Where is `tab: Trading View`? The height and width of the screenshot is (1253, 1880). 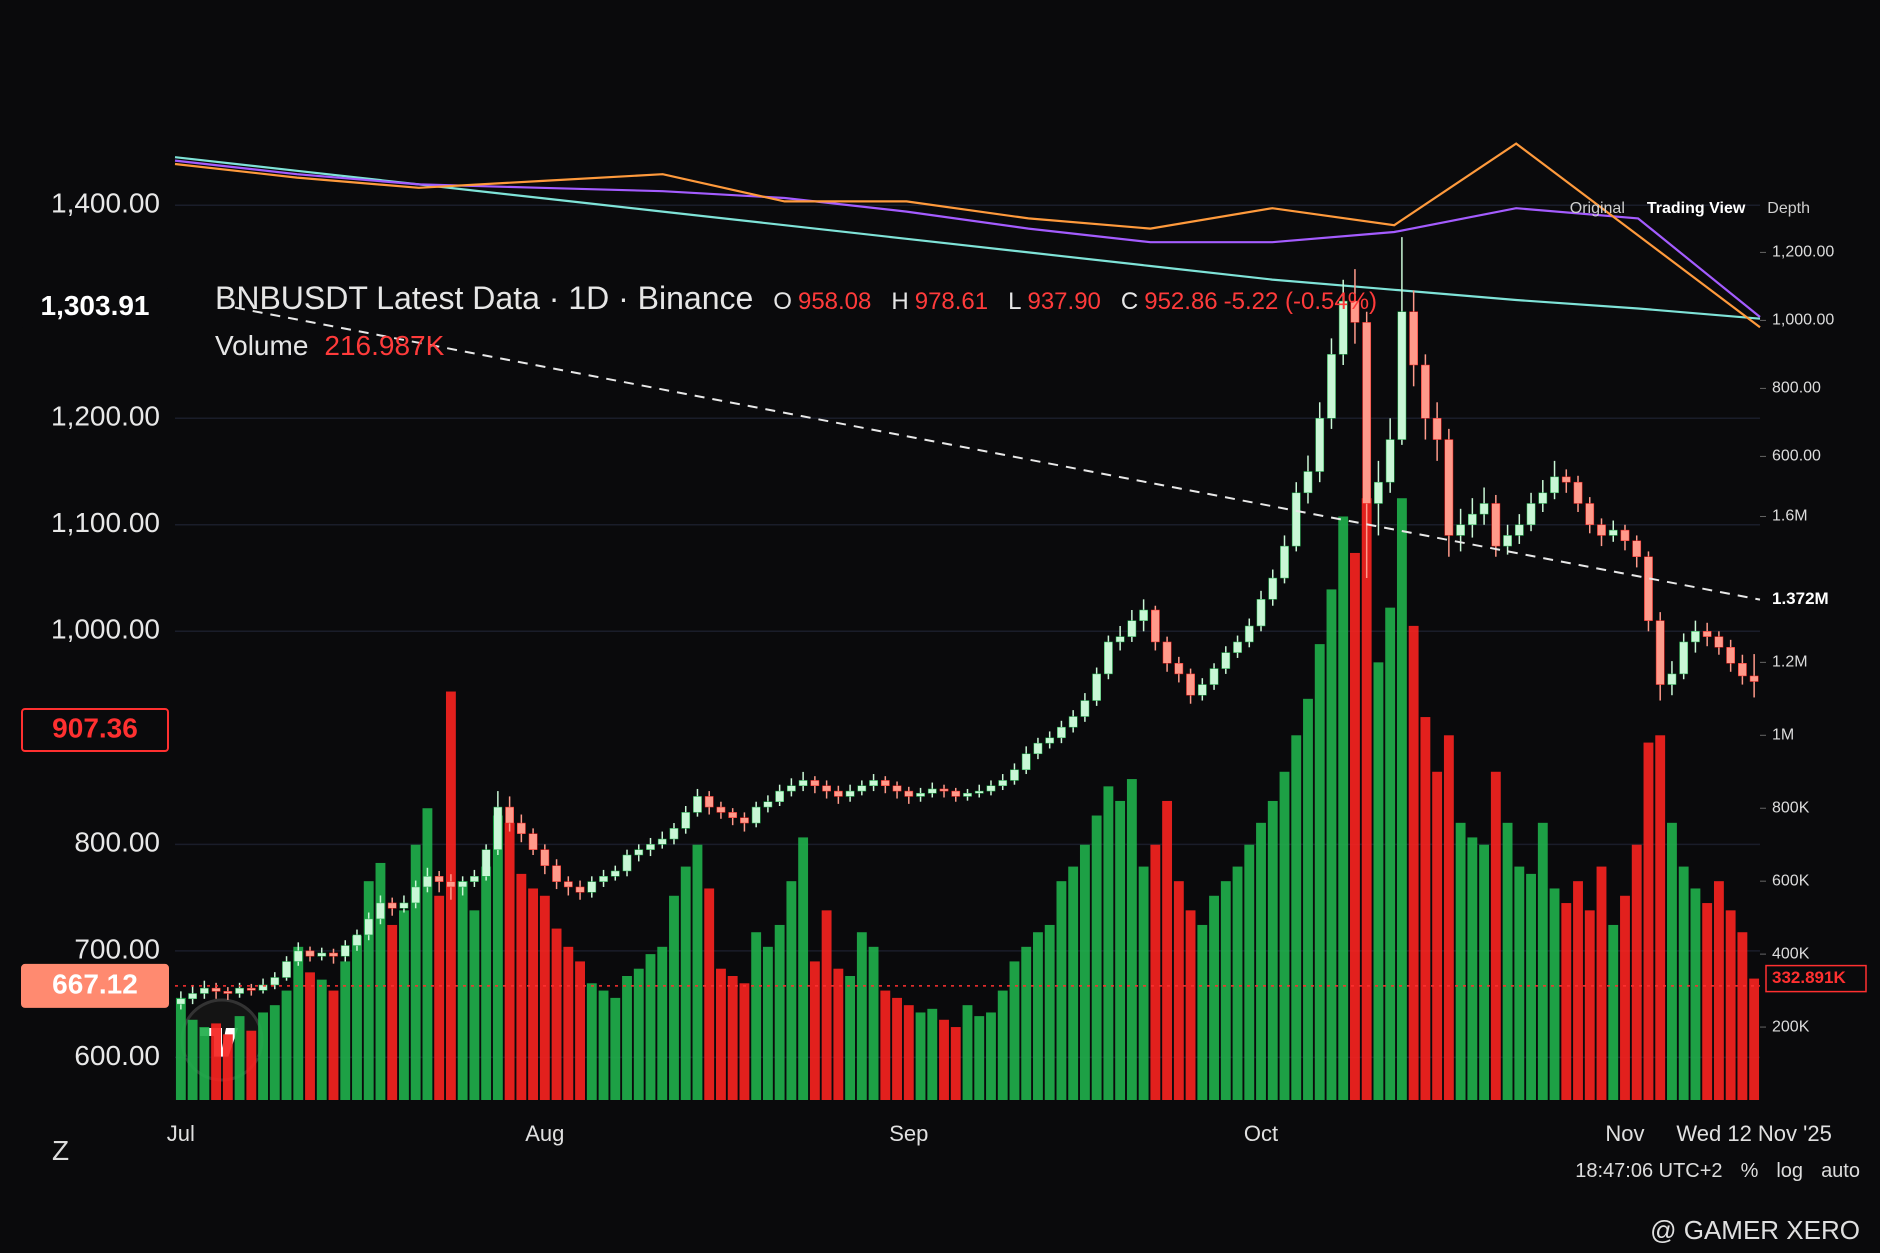
tab: Trading View is located at coordinates (1696, 208).